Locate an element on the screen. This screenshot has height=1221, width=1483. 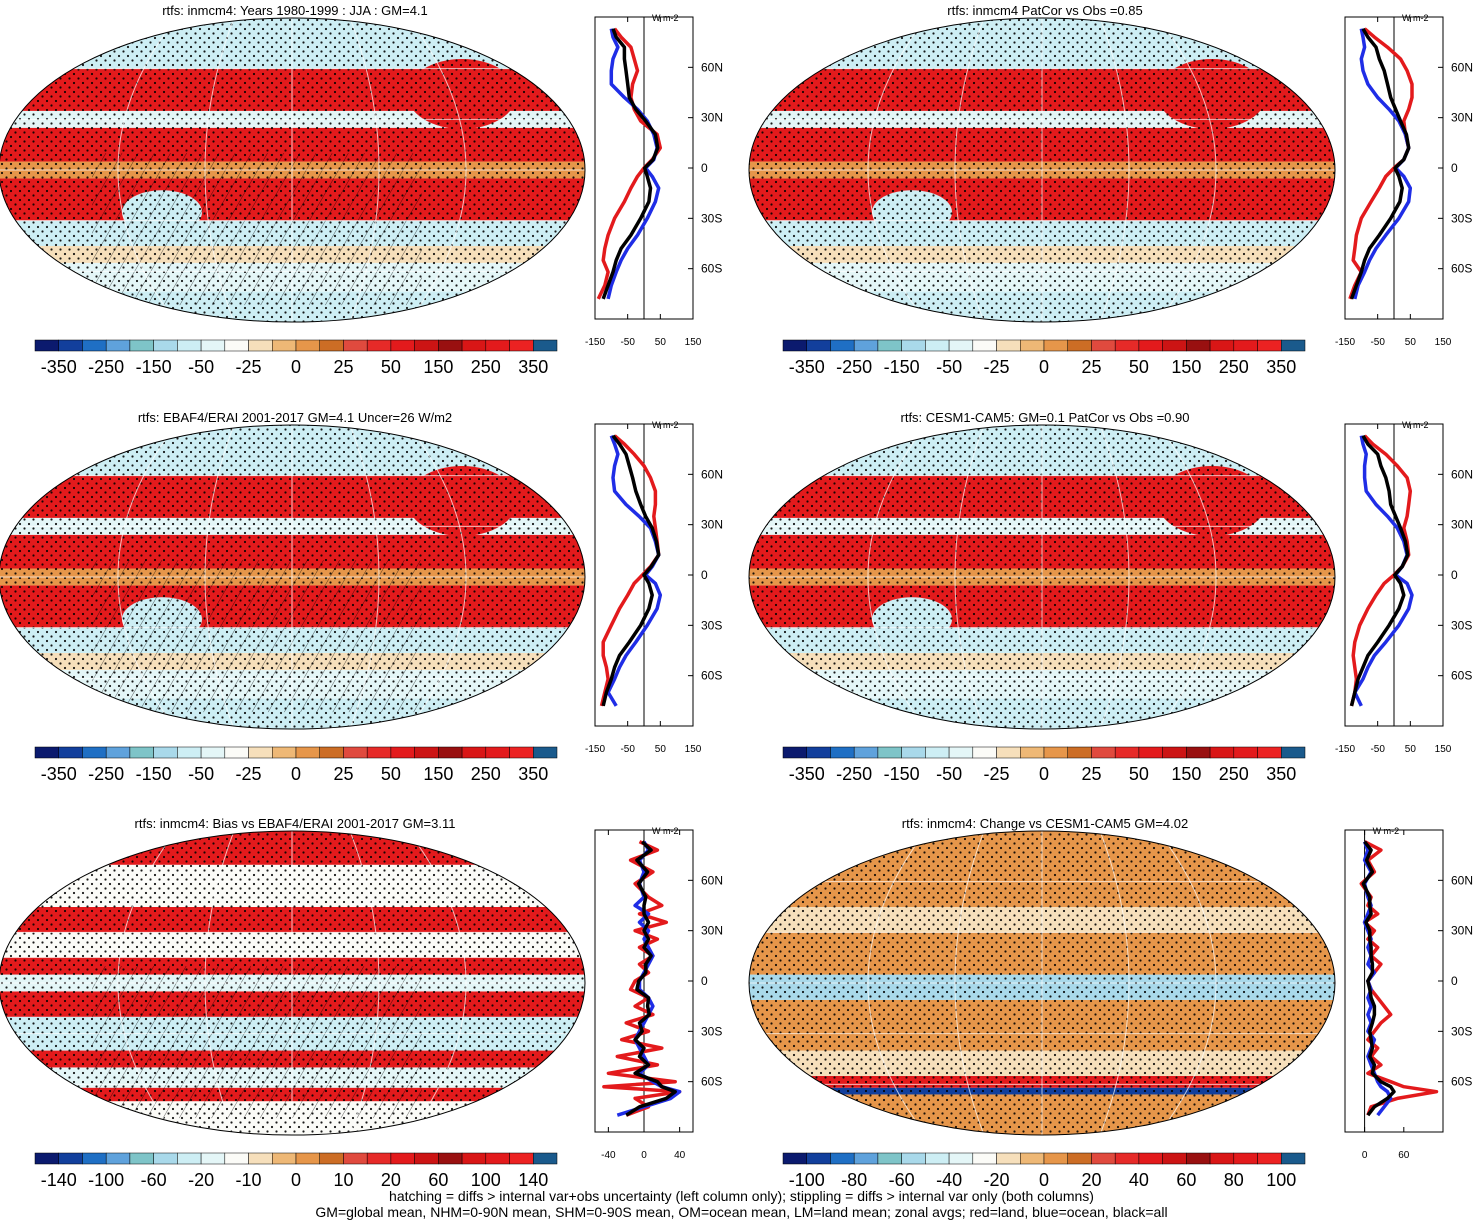
colorbar-label: -250 is located at coordinates (854, 367).